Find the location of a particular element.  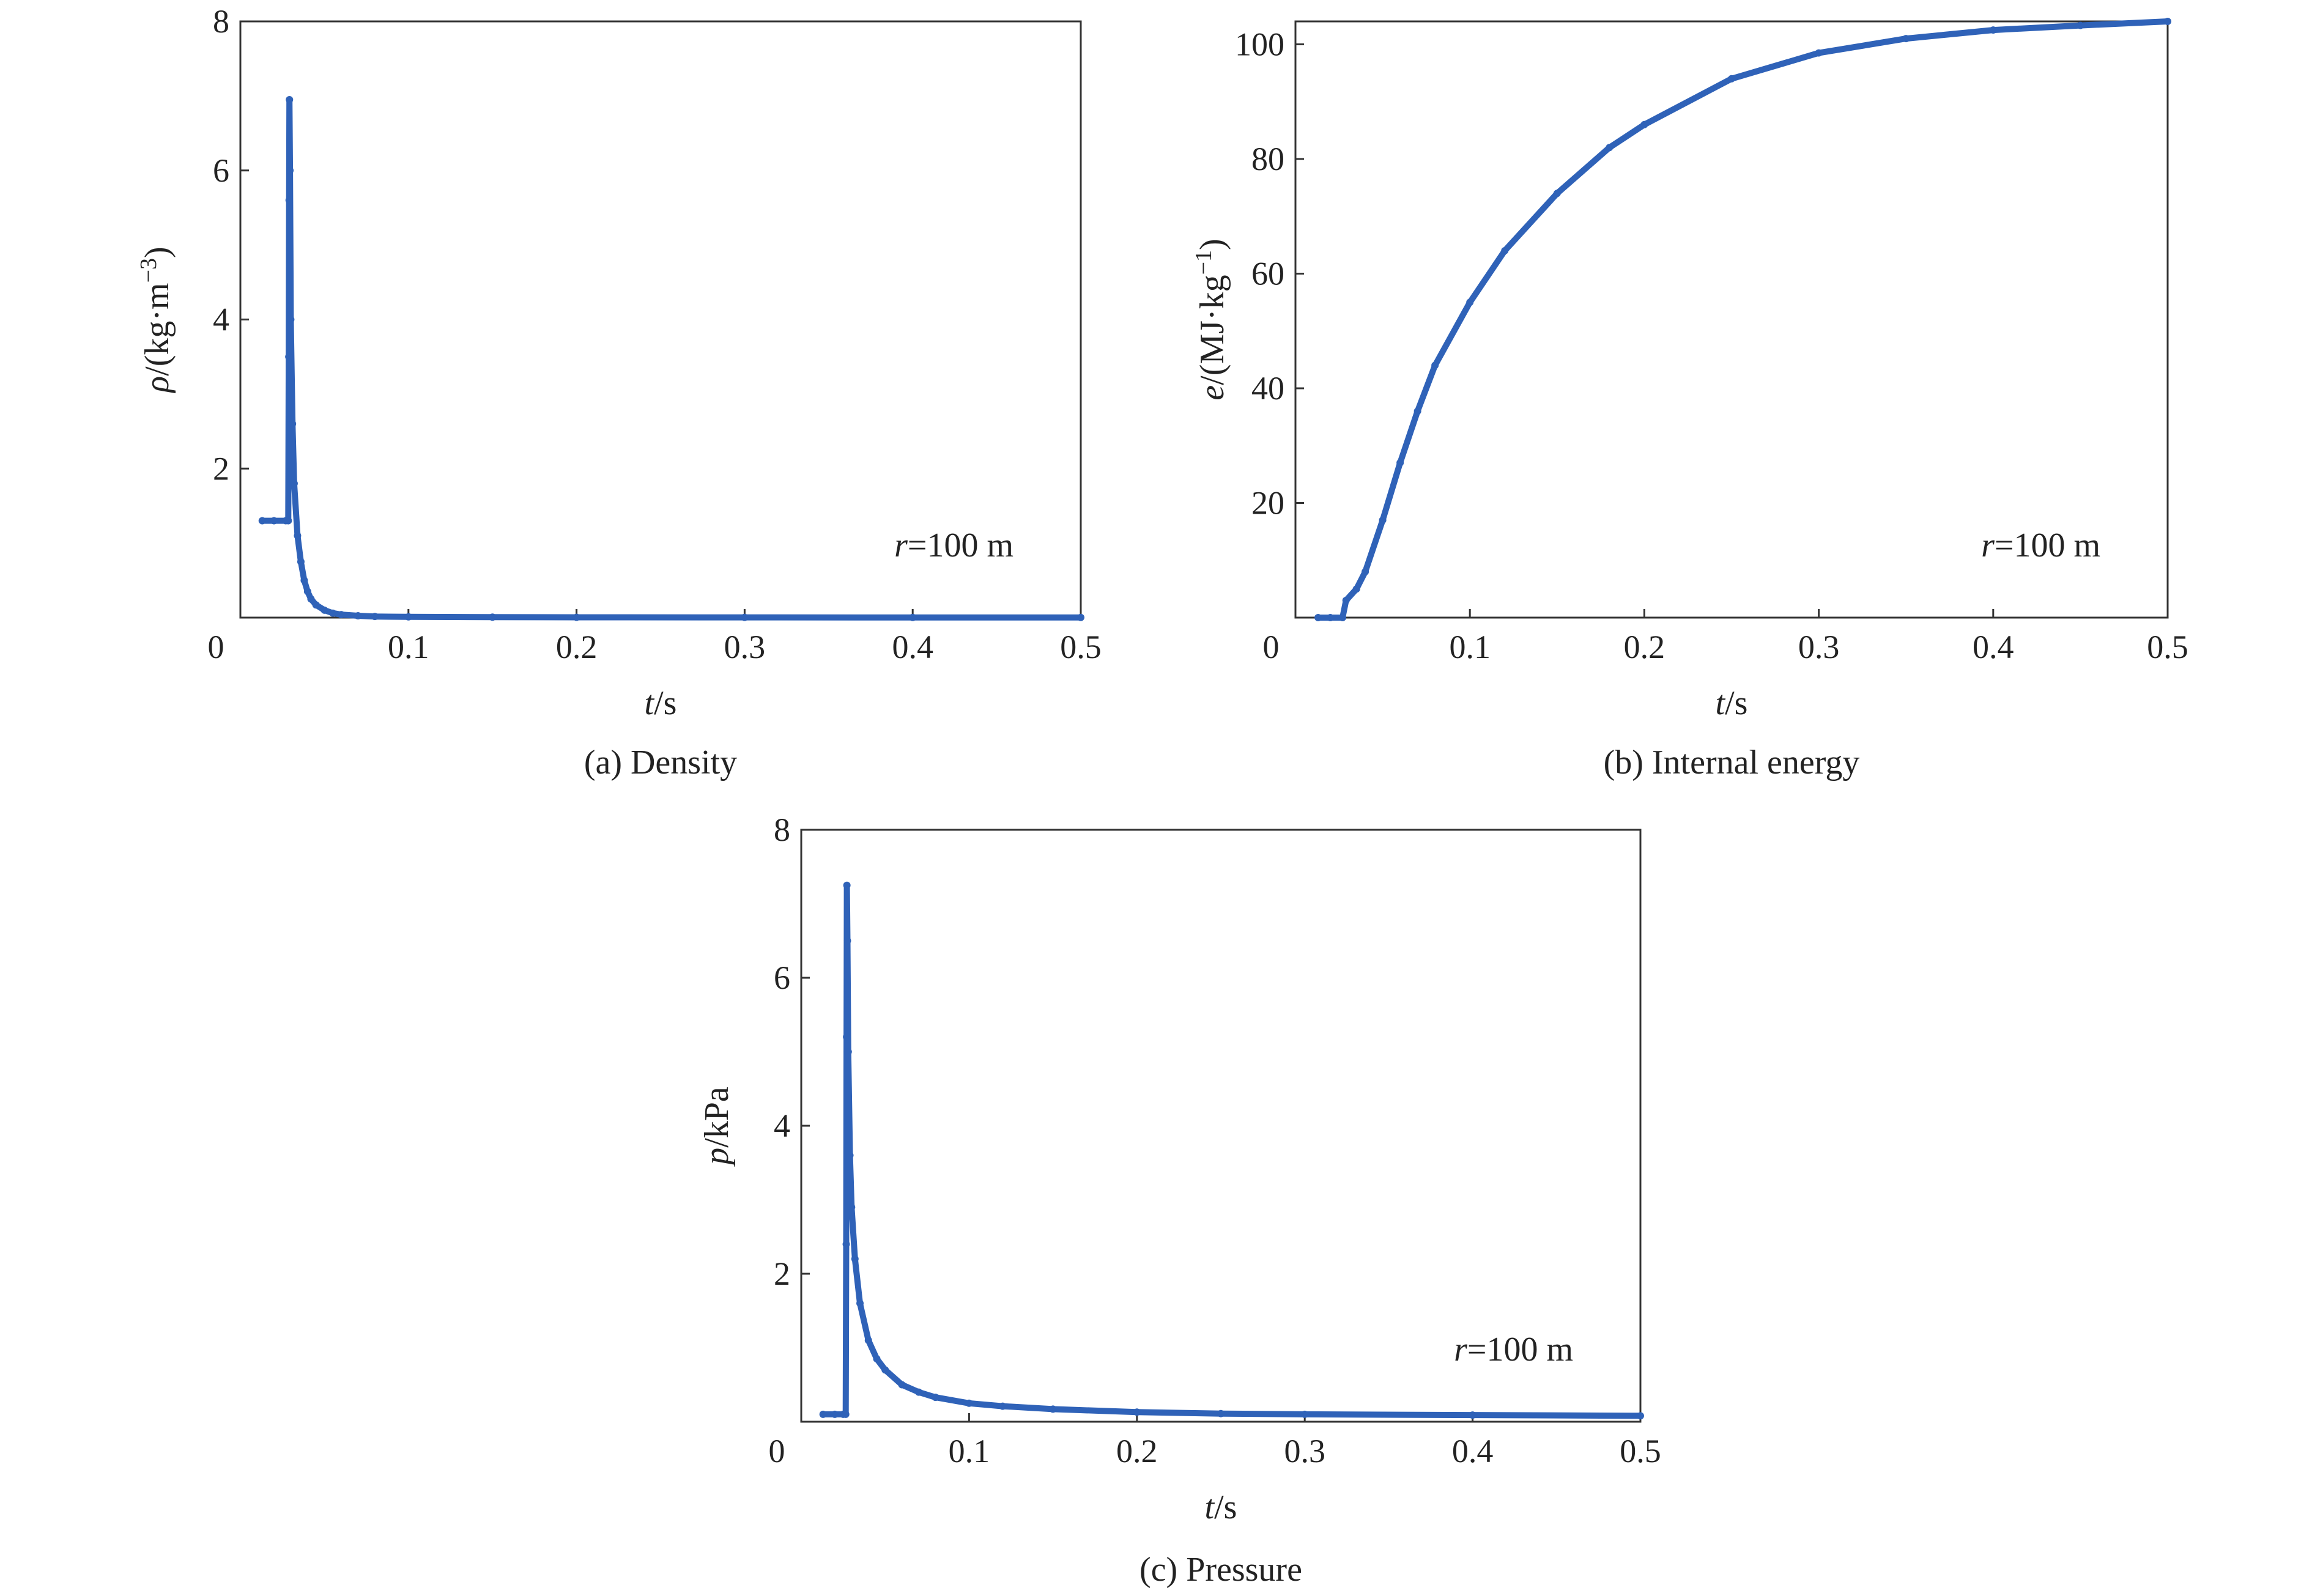

y-axis-label-var: ρ is located at coordinates (157, 385).